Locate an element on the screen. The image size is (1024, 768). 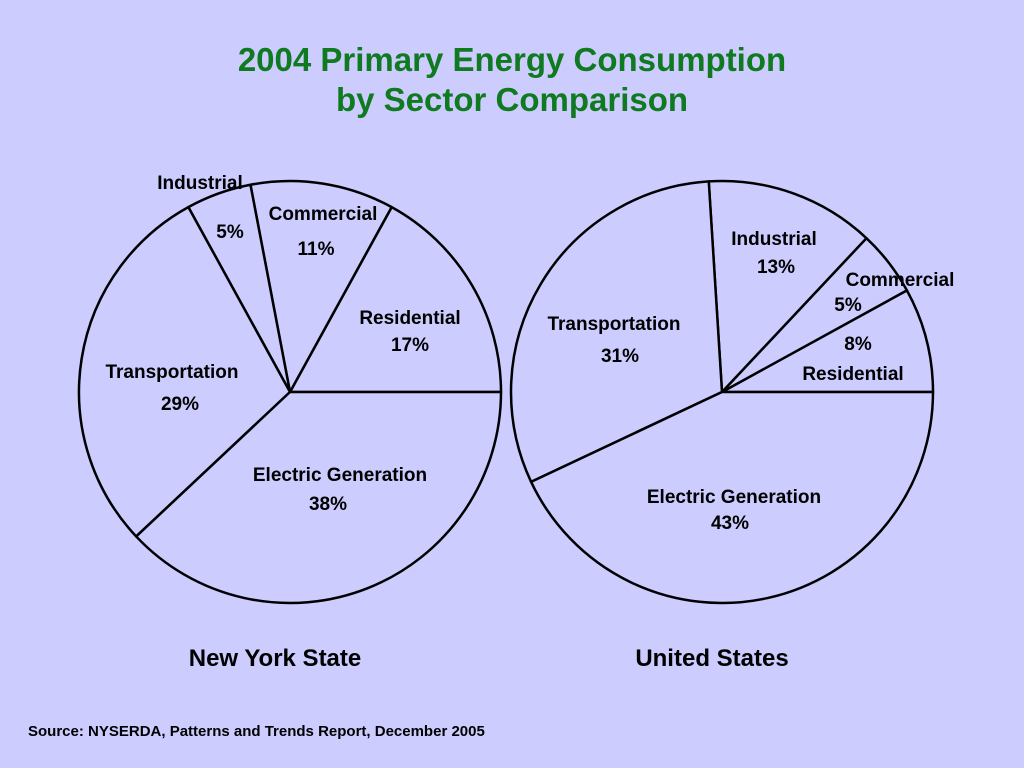
pie-slice-us-transportation is located at coordinates (616, 332).